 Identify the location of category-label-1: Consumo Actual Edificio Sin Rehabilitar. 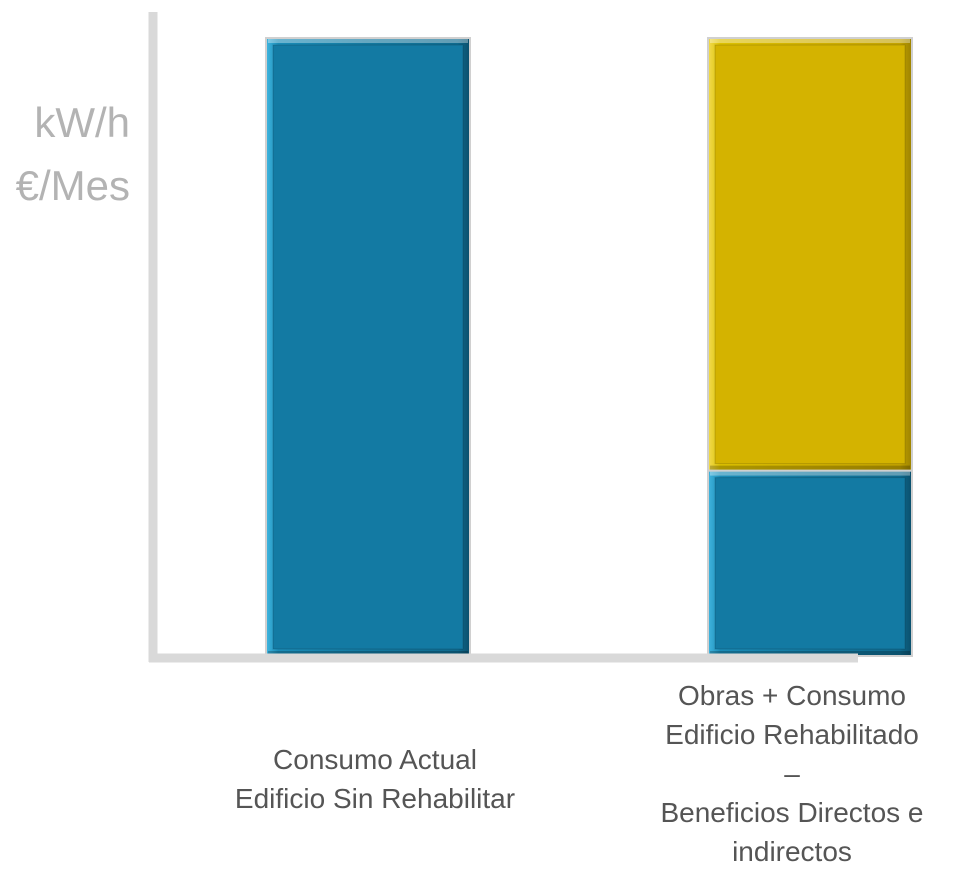
(375, 779).